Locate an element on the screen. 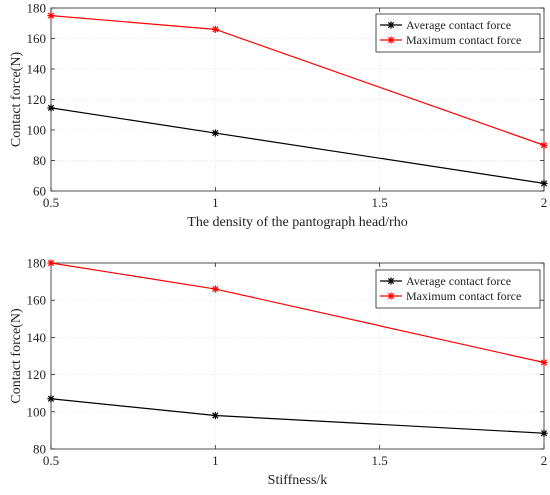 The width and height of the screenshot is (550, 495). y-tick-label: 60 is located at coordinates (39, 191).